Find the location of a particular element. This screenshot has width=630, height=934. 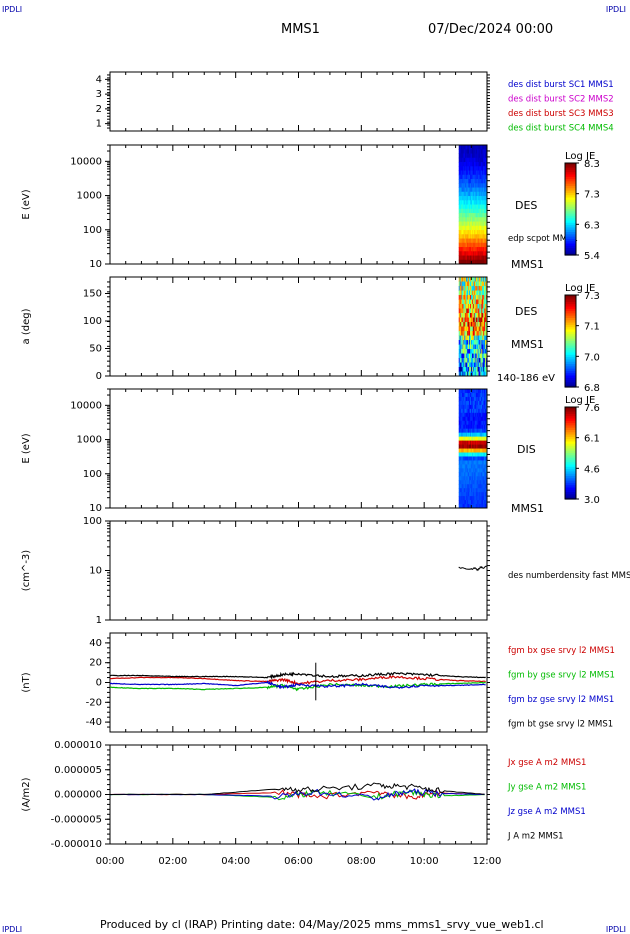

panel-sc-label: MMS1 is located at coordinates (527, 344).